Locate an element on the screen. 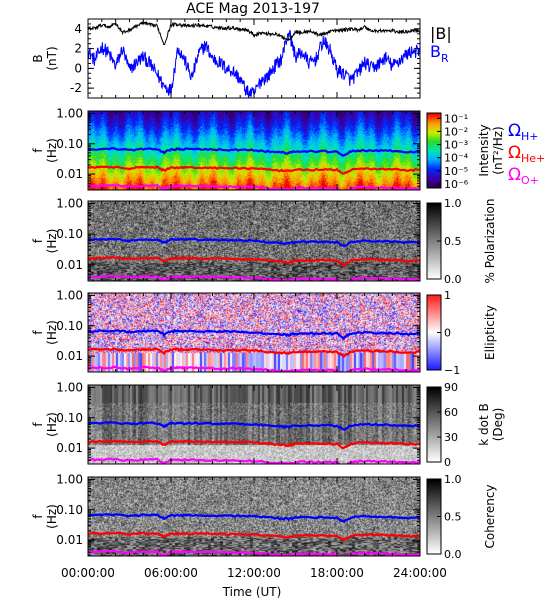 This screenshot has height=600, width=550. colorbar-tick-label: 10⁻⁶ is located at coordinates (456, 184).